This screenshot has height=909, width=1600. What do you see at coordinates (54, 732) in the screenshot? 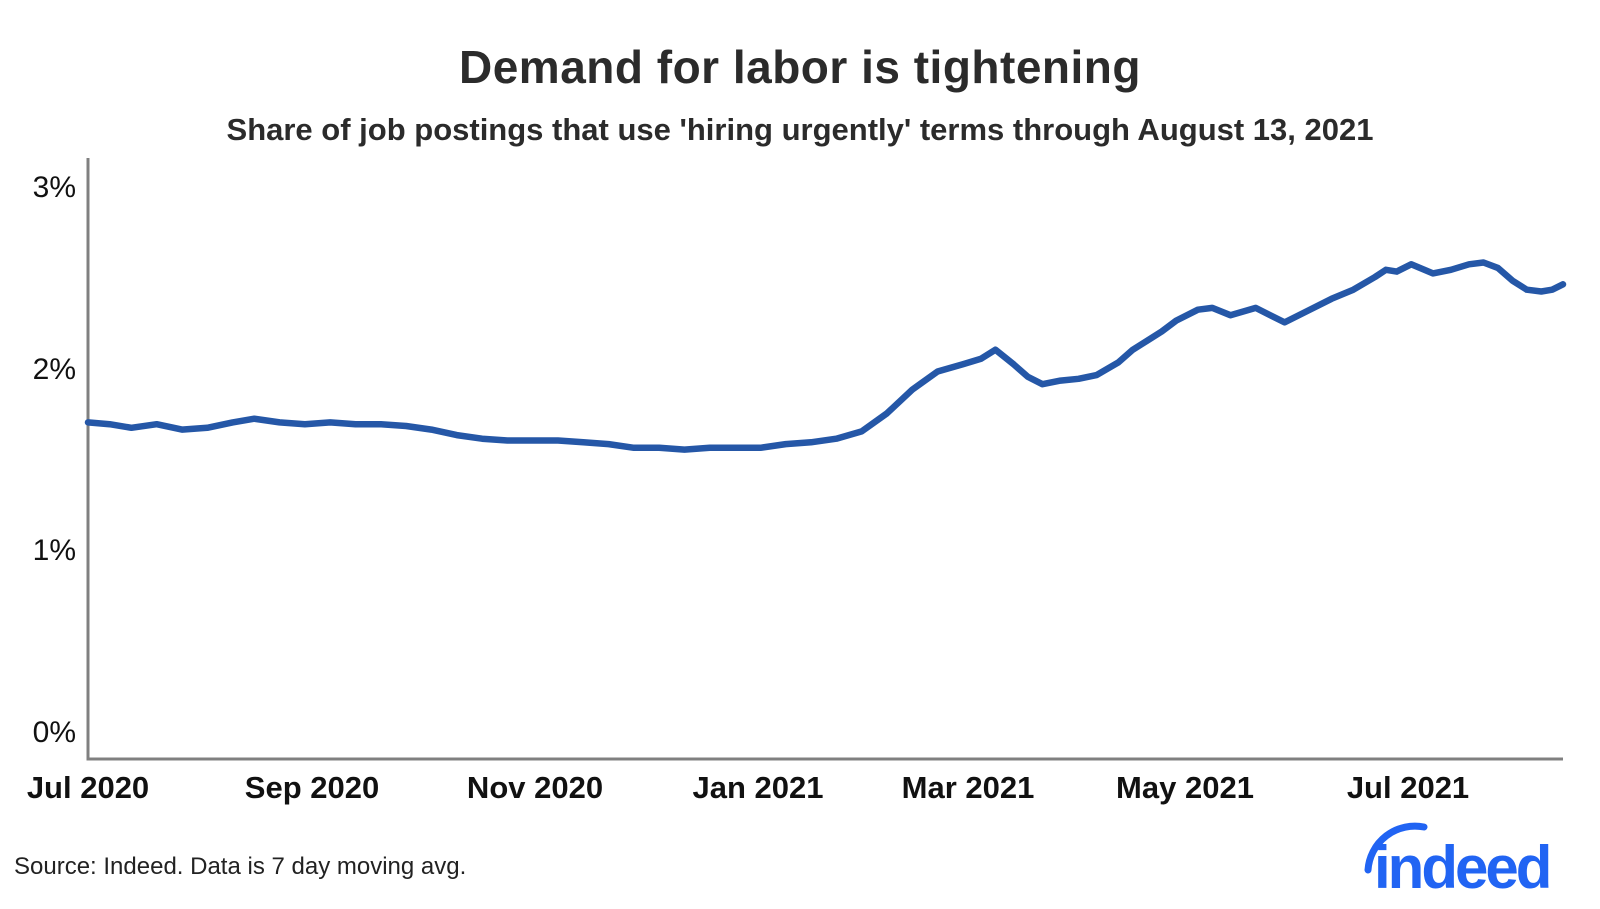
I see `y-tick-label-0pct: 0%` at bounding box center [54, 732].